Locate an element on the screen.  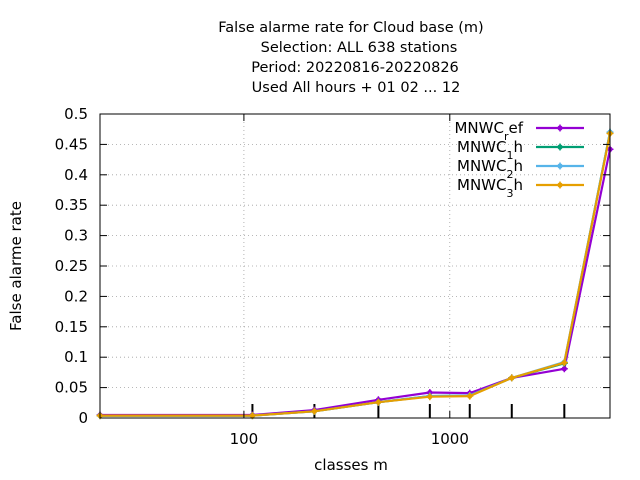
y-tick-label: 0.4 is located at coordinates (76, 175).